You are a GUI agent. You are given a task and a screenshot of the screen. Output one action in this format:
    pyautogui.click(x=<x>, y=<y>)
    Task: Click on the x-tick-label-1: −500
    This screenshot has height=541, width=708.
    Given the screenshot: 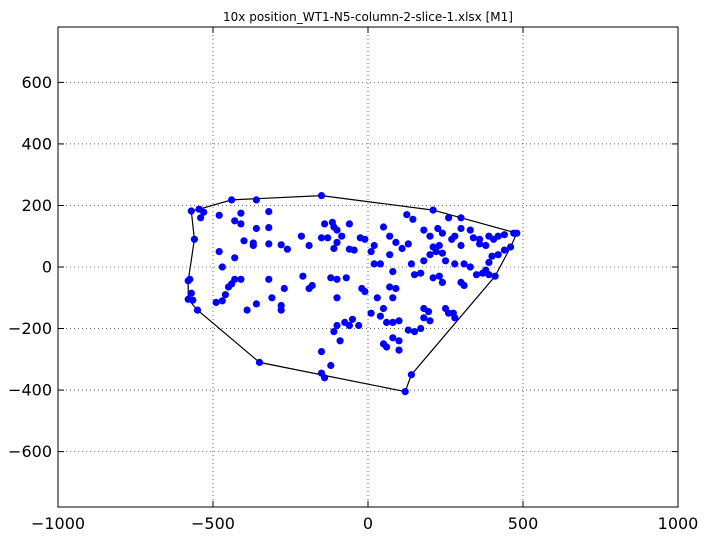 What is the action you would take?
    pyautogui.click(x=213, y=523)
    